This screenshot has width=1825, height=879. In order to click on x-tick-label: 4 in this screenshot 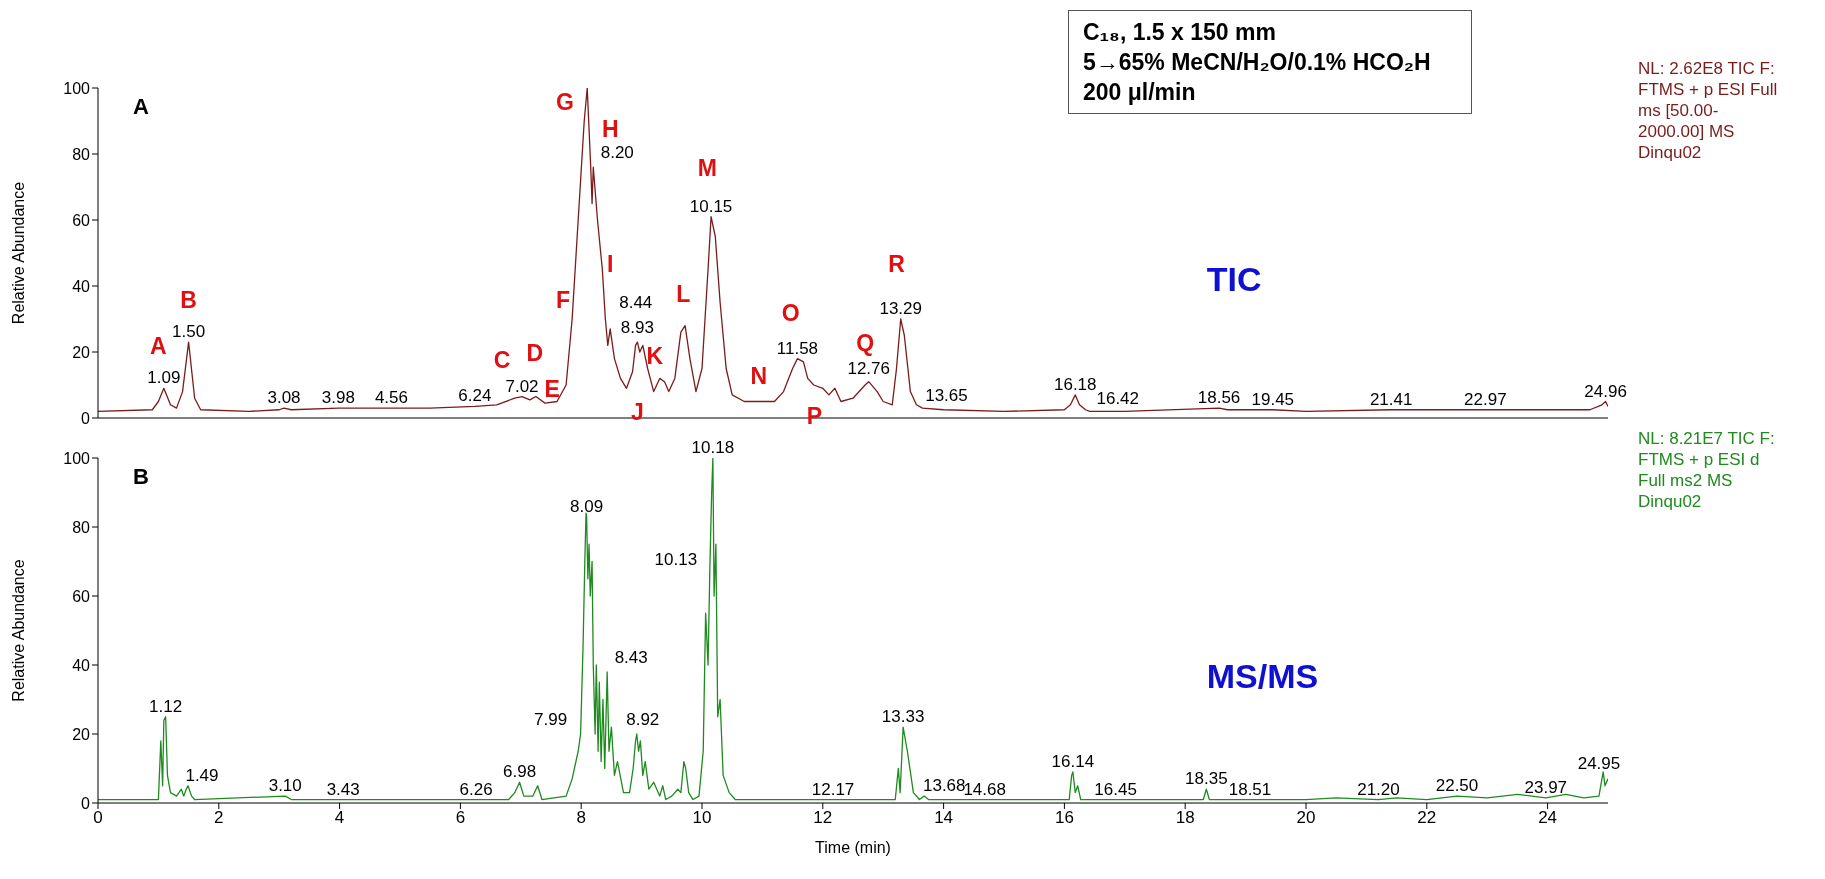, I will do `click(339, 818)`.